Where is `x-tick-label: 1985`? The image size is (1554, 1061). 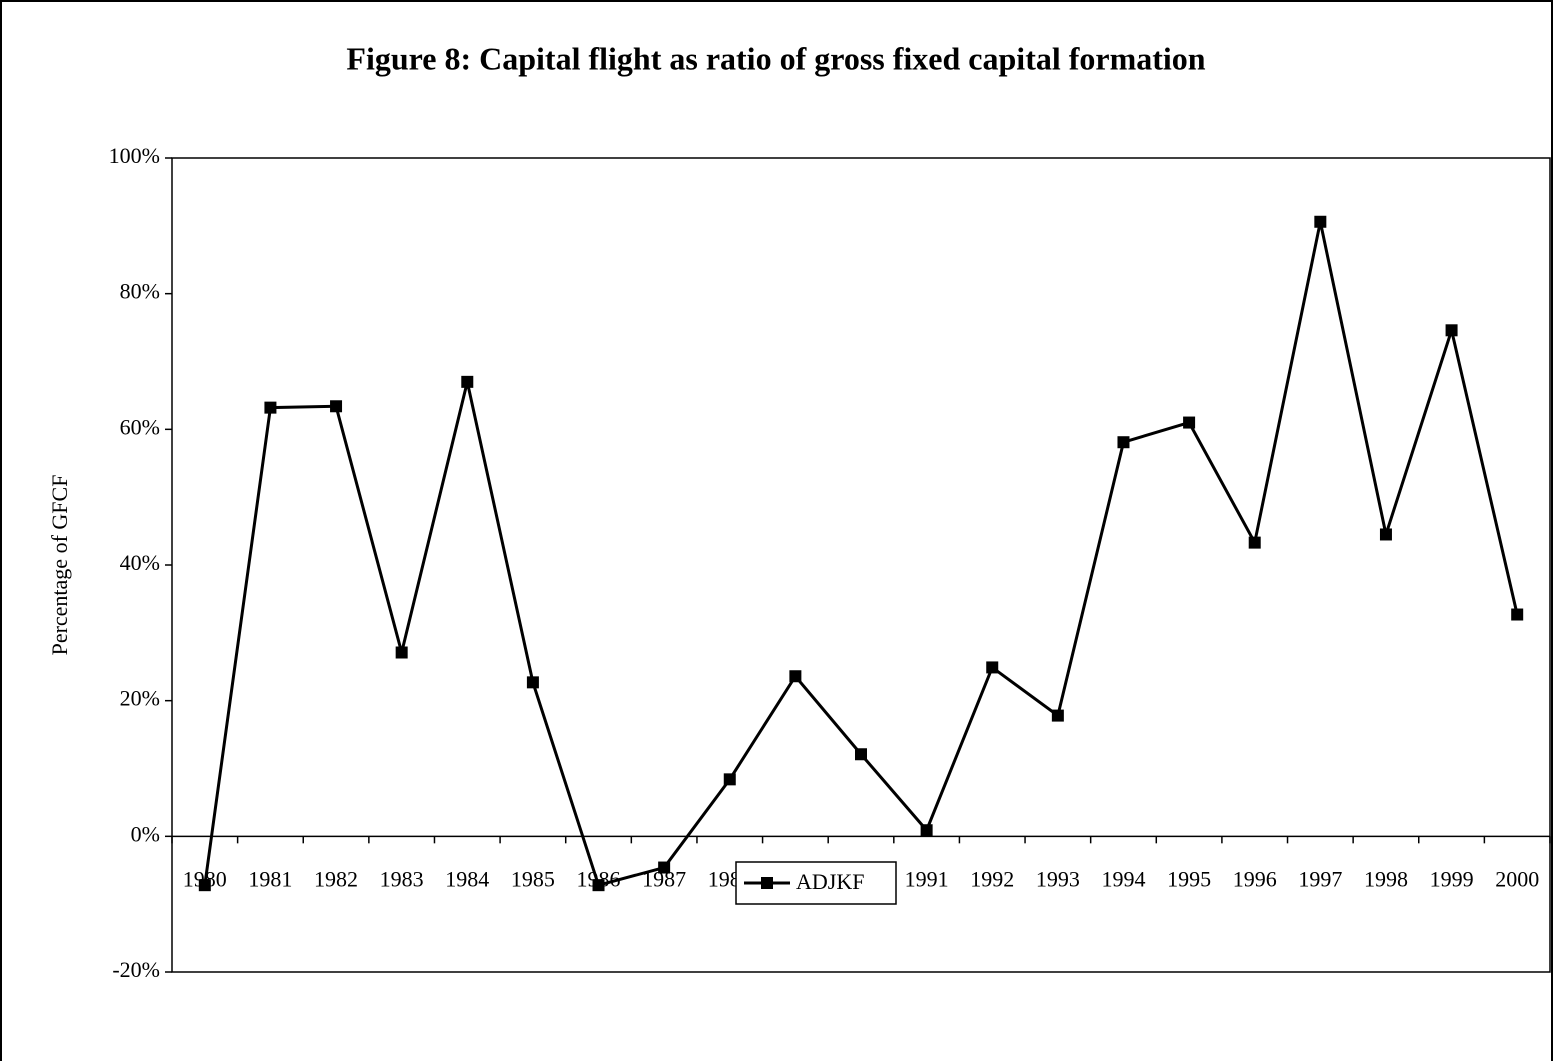
x-tick-label: 1985 is located at coordinates (533, 878).